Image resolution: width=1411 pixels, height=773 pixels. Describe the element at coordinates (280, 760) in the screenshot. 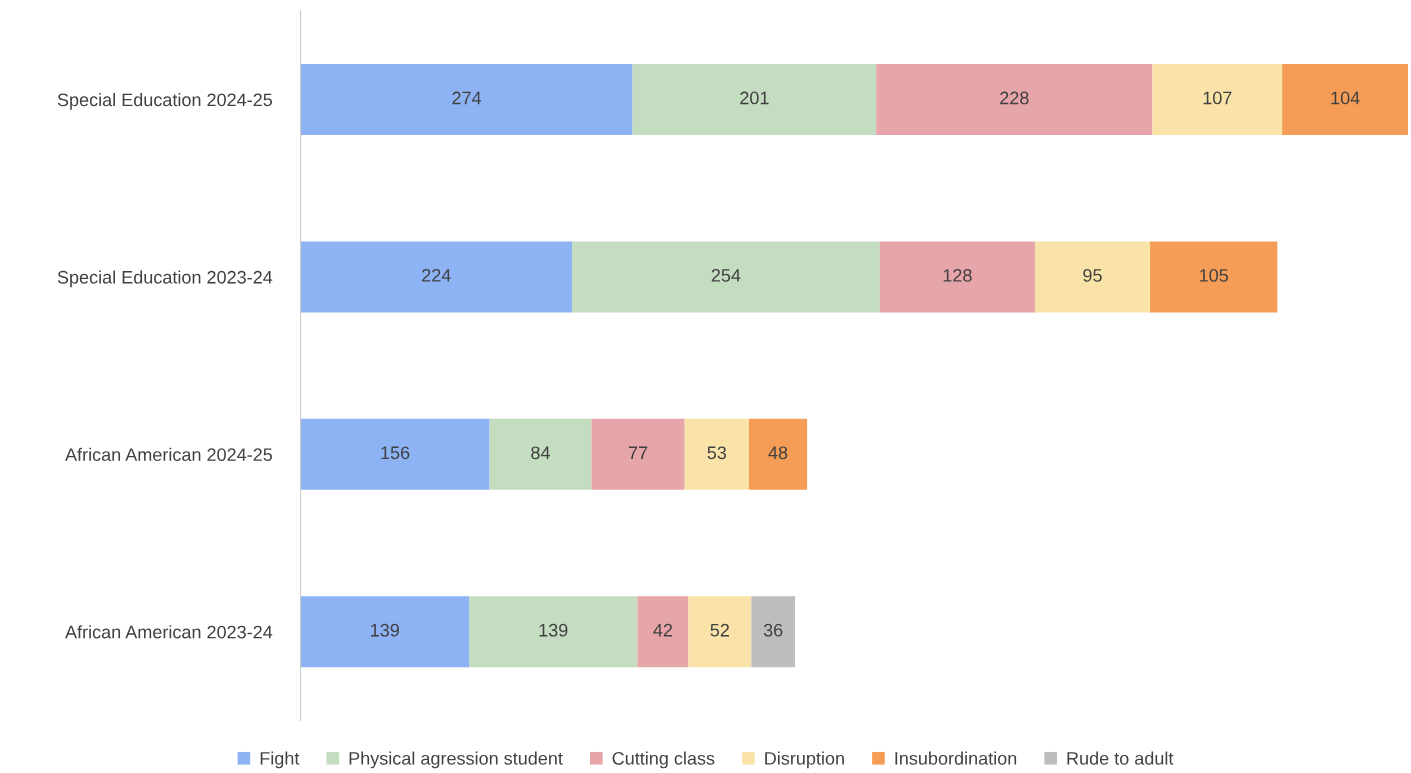

I see `legend-label: Fight` at that location.